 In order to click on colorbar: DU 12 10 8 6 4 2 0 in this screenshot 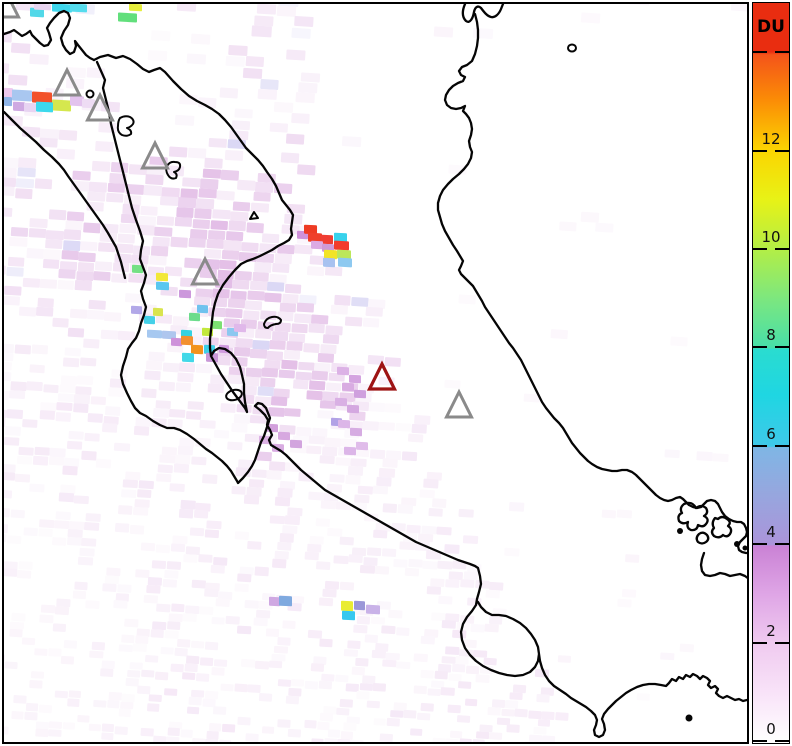, I will do `click(771, 373)`.